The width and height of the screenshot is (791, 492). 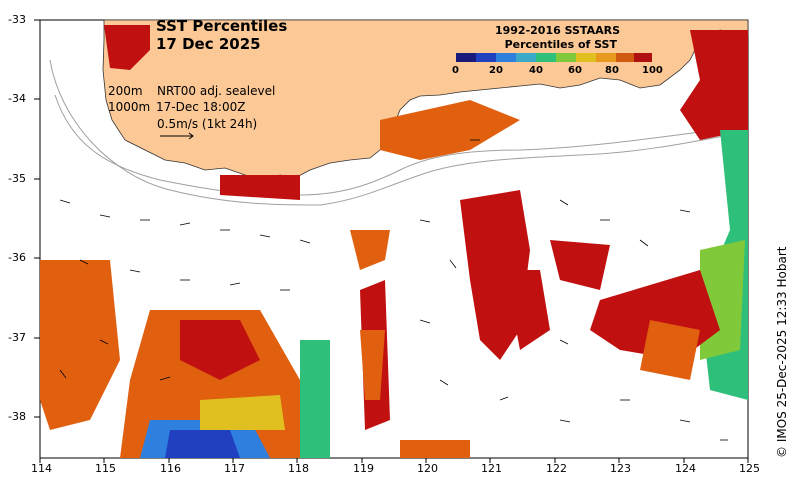 I want to click on depth-contour-1000: 1000m, so click(x=129, y=107).